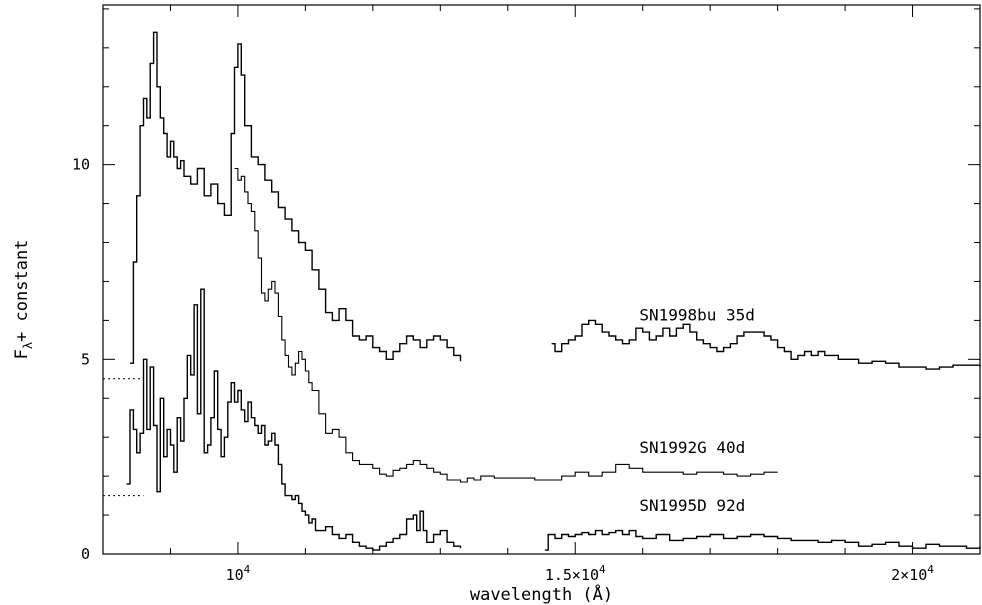 This screenshot has width=982, height=605. Describe the element at coordinates (28, 345) in the screenshot. I see `y-axis-title-subscript: λ` at that location.